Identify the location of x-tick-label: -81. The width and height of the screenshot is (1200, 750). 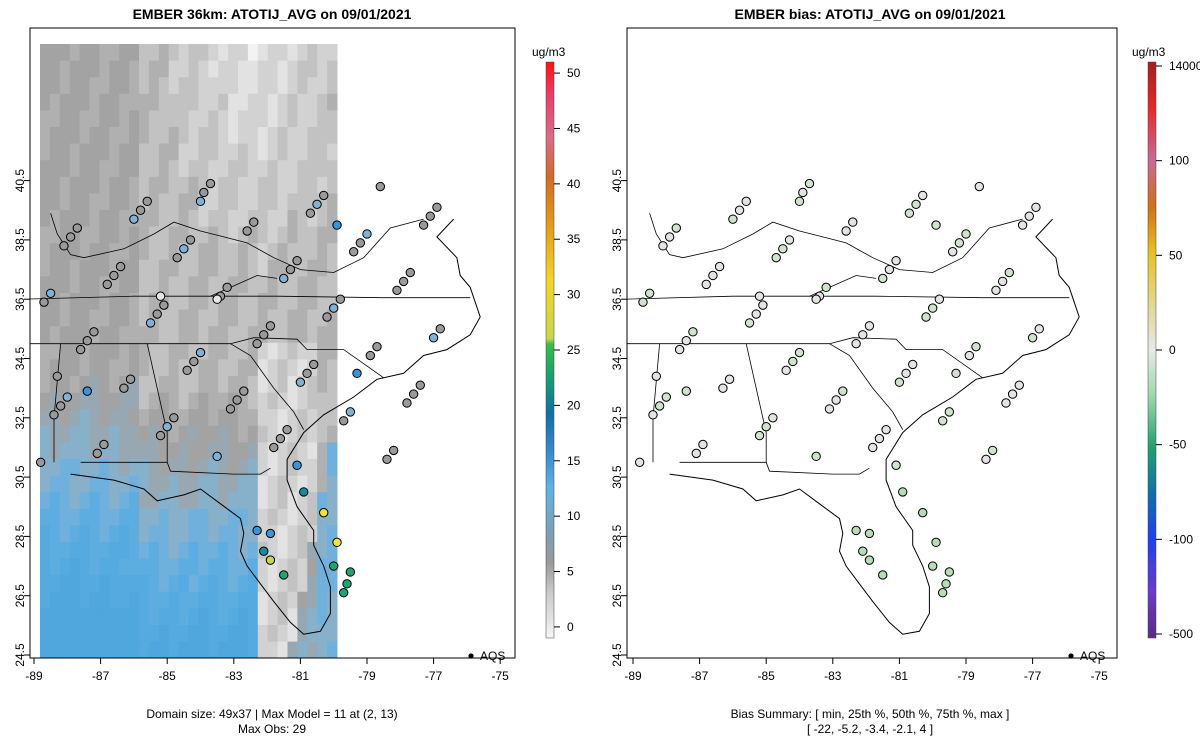
(900, 676).